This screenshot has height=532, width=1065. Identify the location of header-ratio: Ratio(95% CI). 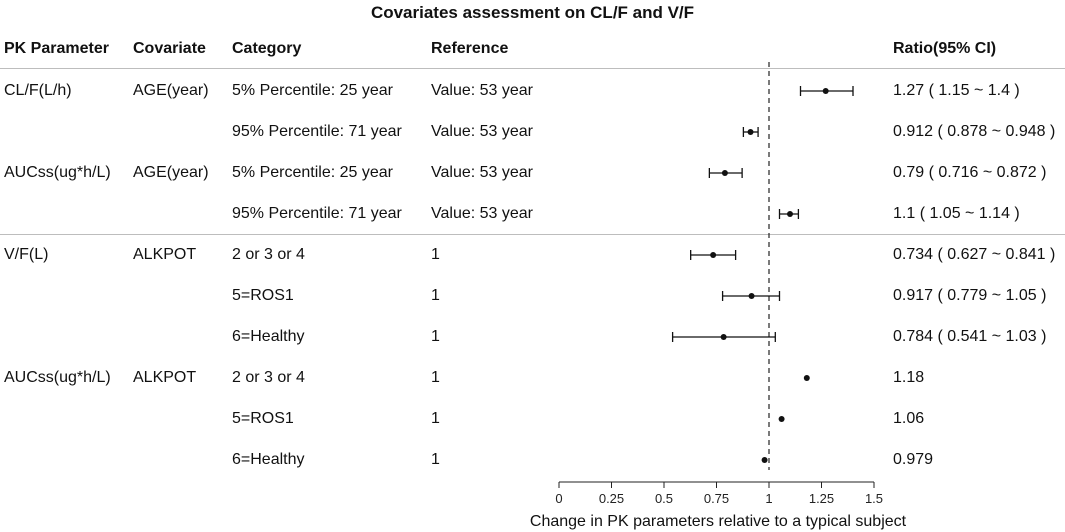
(945, 48).